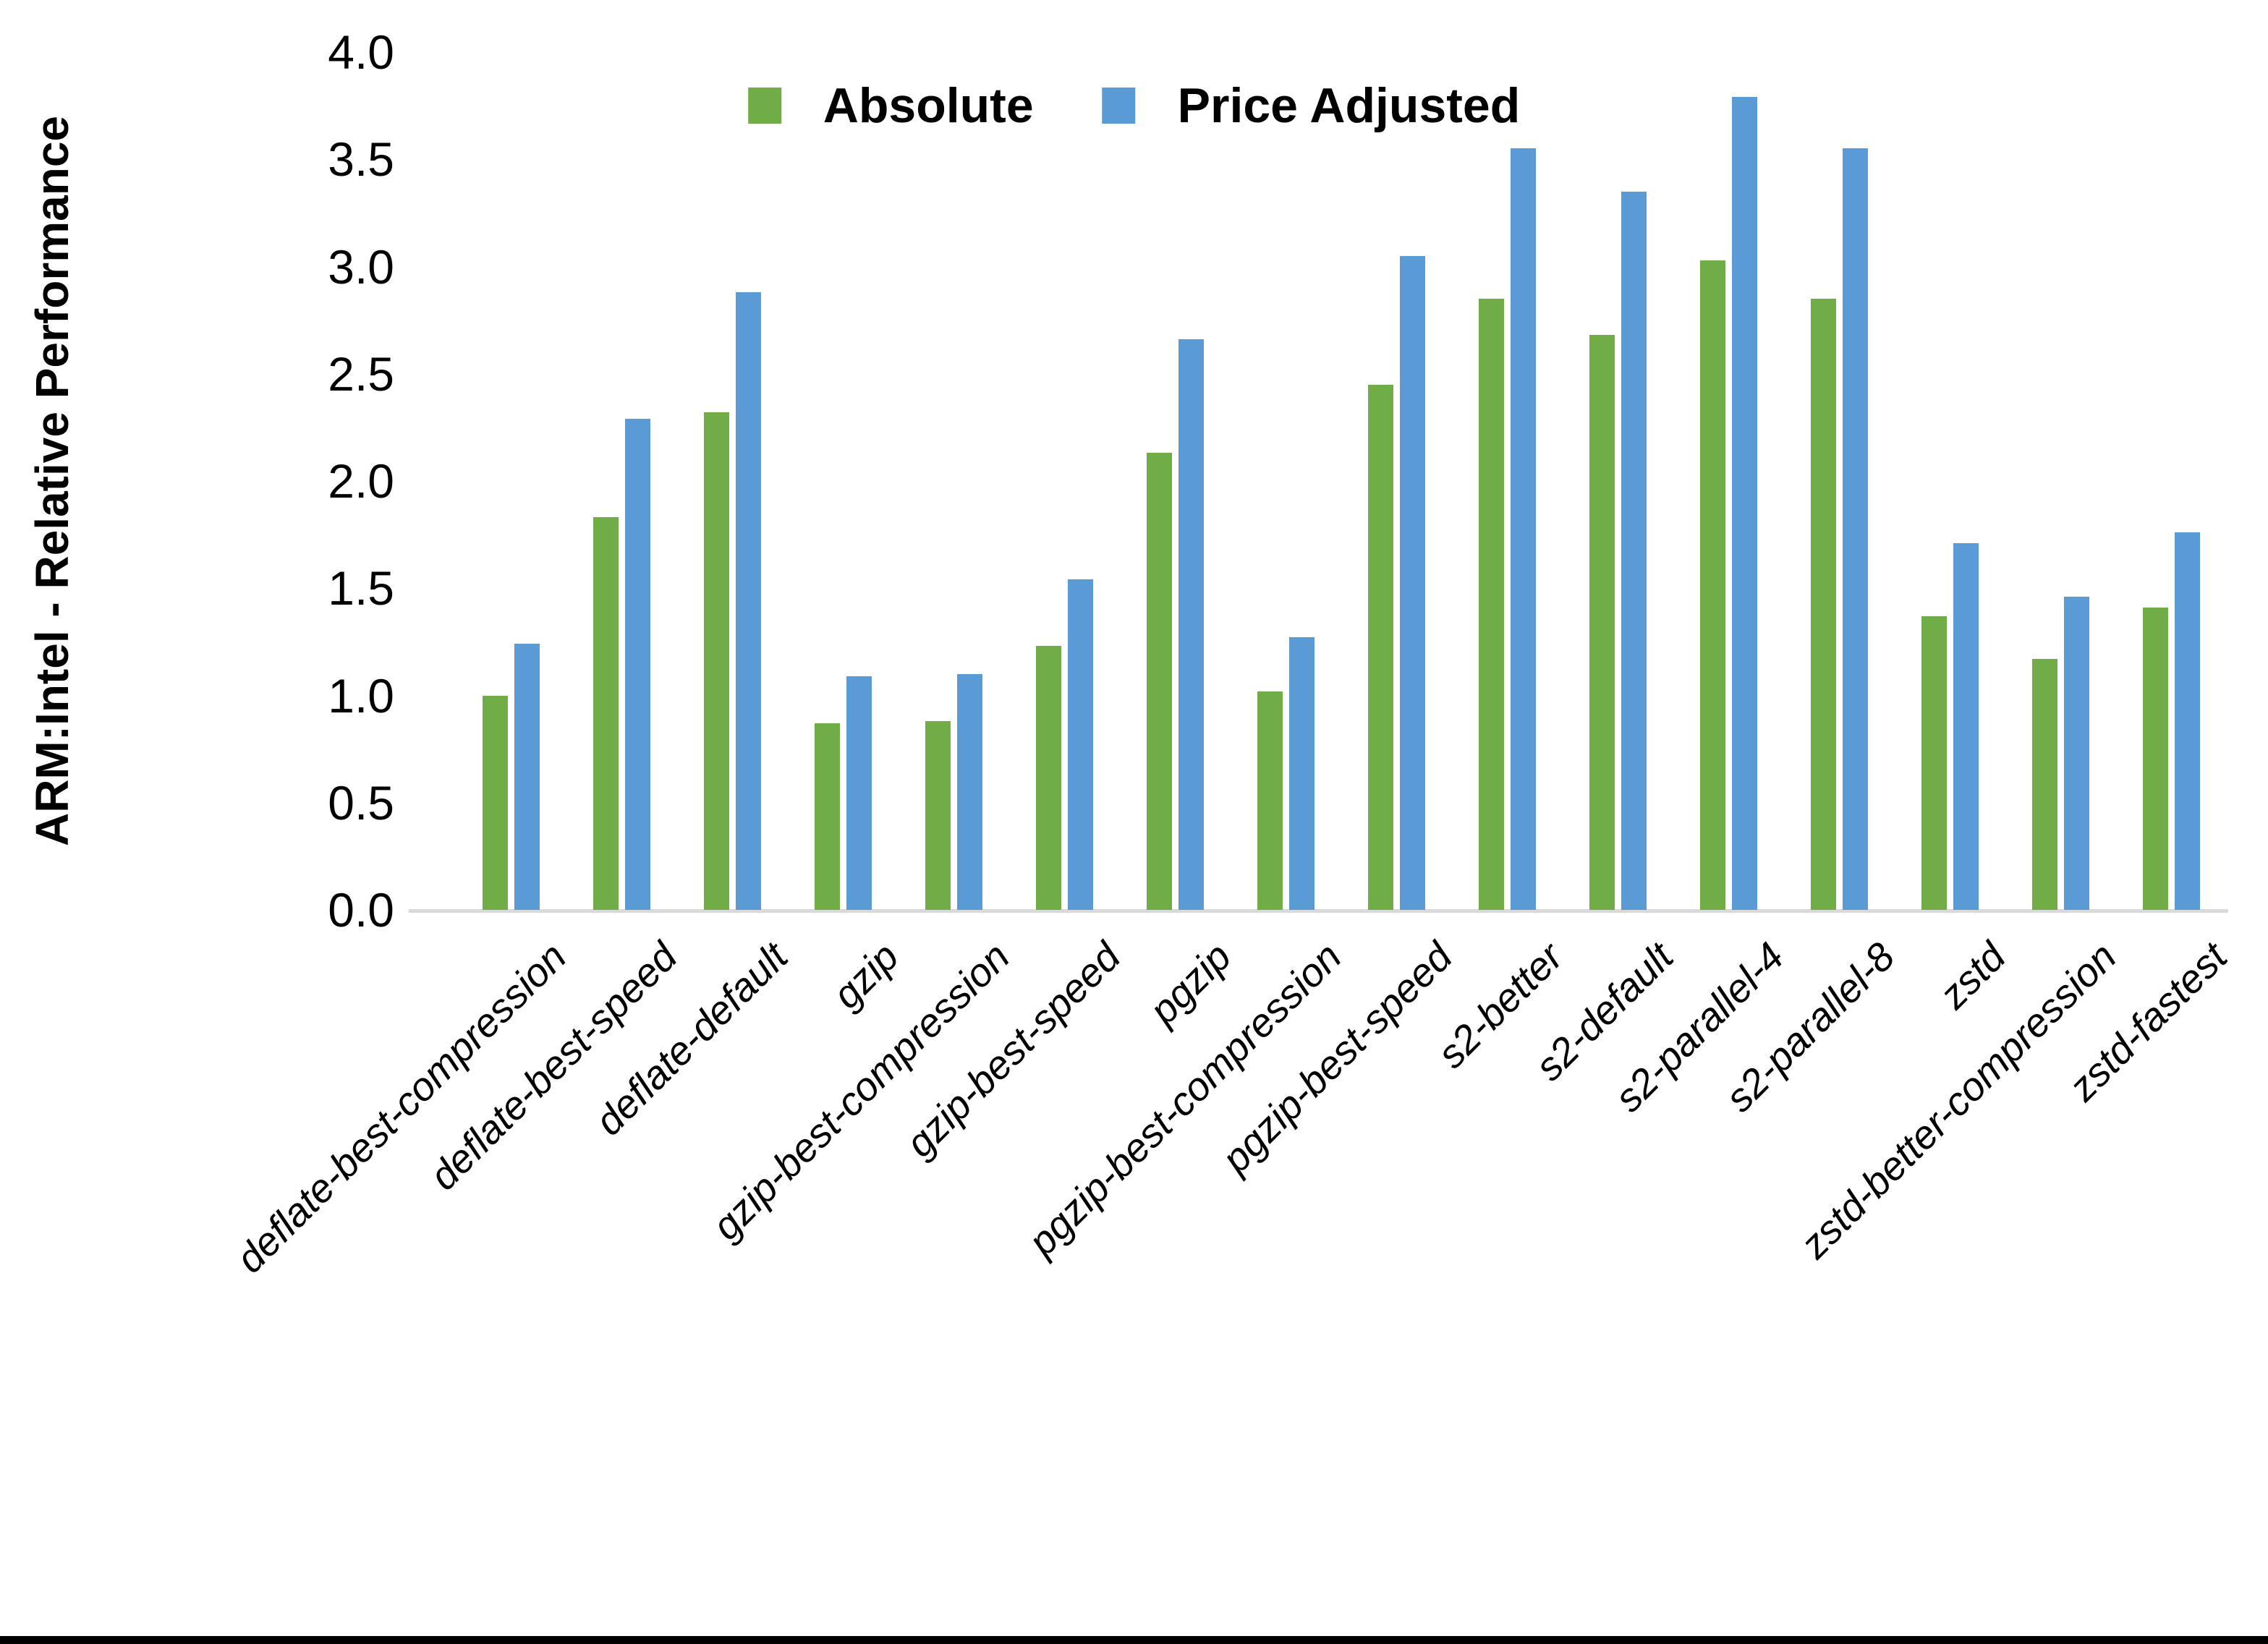 The image size is (2268, 1644). I want to click on legend-swatch-absolute, so click(764, 106).